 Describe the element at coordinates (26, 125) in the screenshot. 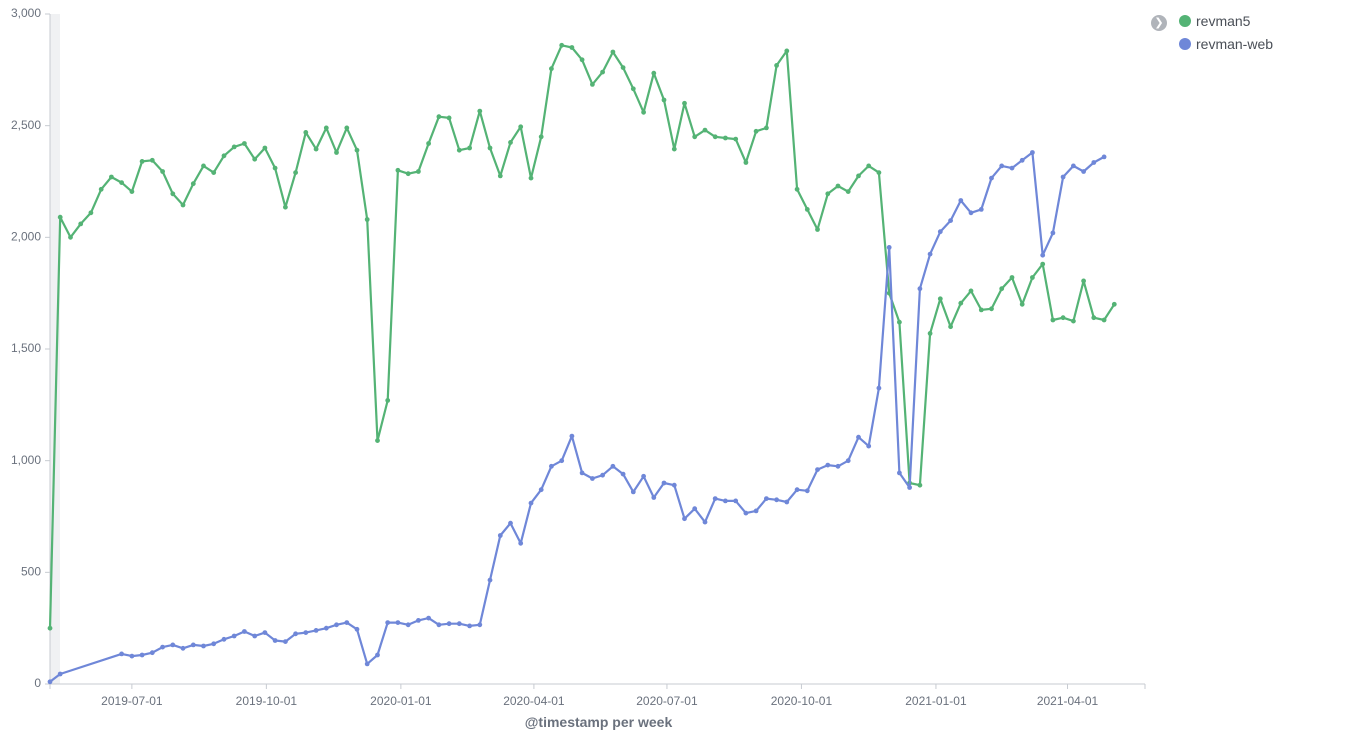

I see `y-tick-label: 2,500` at that location.